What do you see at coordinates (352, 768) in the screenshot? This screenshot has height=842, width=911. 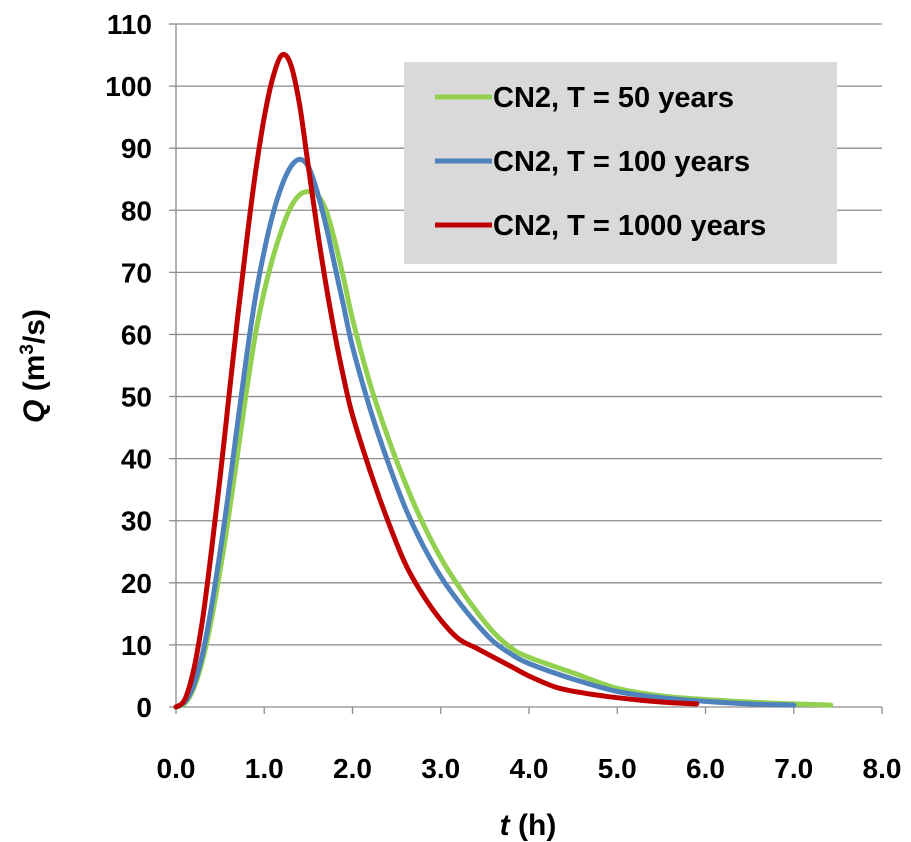 I see `x-tick-label: 2.0` at bounding box center [352, 768].